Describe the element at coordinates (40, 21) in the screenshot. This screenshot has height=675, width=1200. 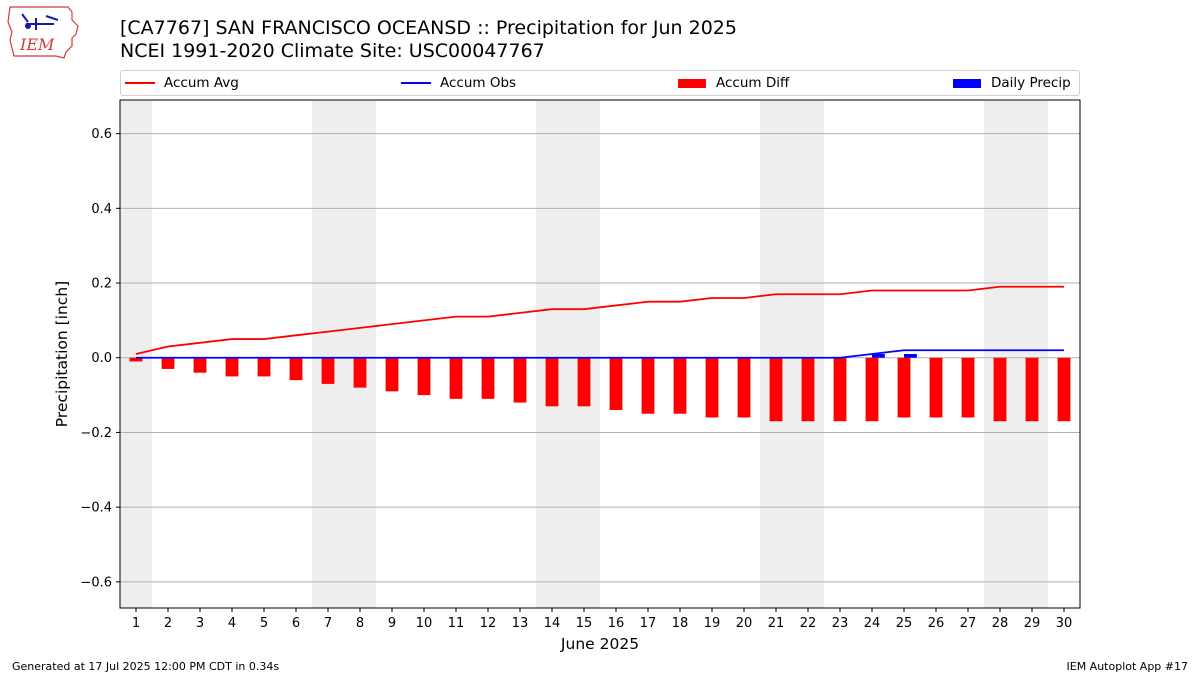
I see `logo-weather-glyph` at that location.